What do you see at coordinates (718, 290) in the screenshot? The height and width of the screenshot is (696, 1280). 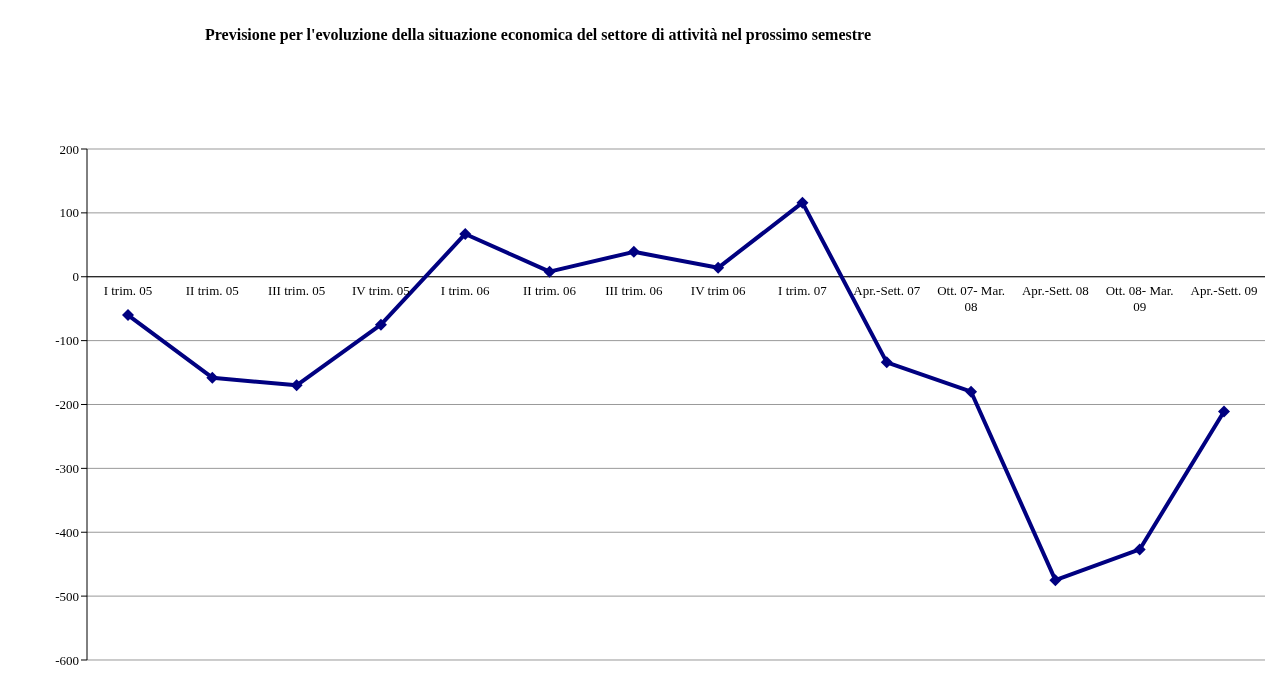 I see `x-tick-label: IV trim 06` at bounding box center [718, 290].